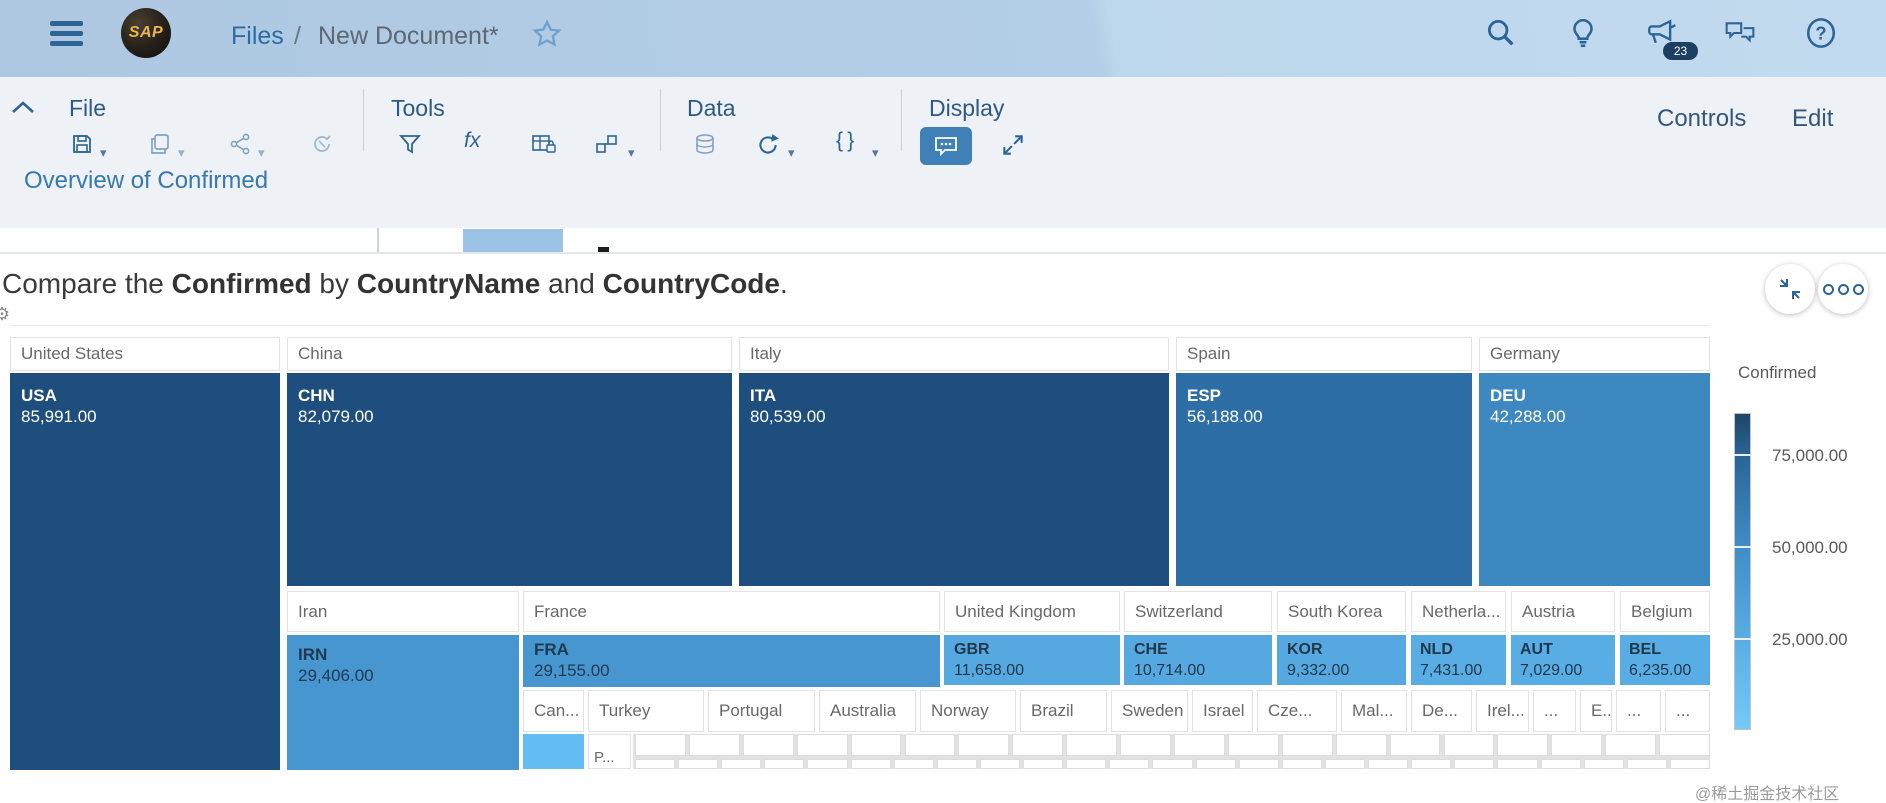  Describe the element at coordinates (1458, 660) in the screenshot. I see `treemap-tile-nld: NLD 7,431.00` at that location.